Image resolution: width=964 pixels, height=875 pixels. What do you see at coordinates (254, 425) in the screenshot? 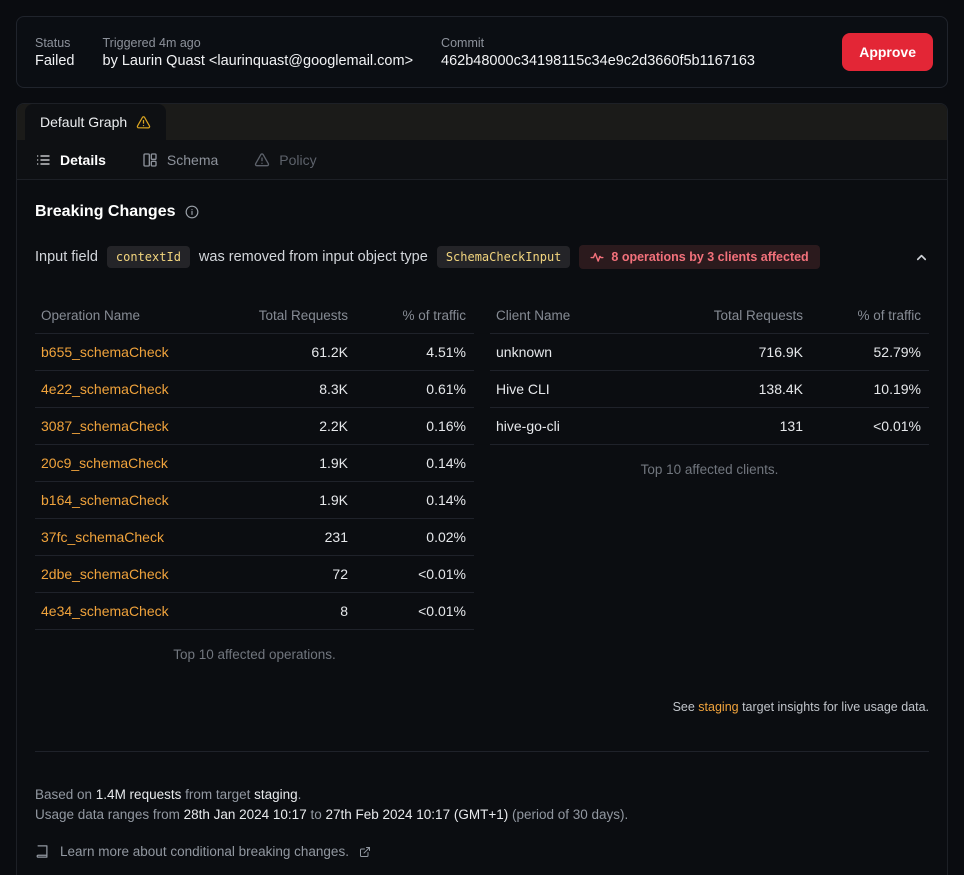
I see `table-row: 3087_schemaCheck 2.2K 0.16%` at bounding box center [254, 425].